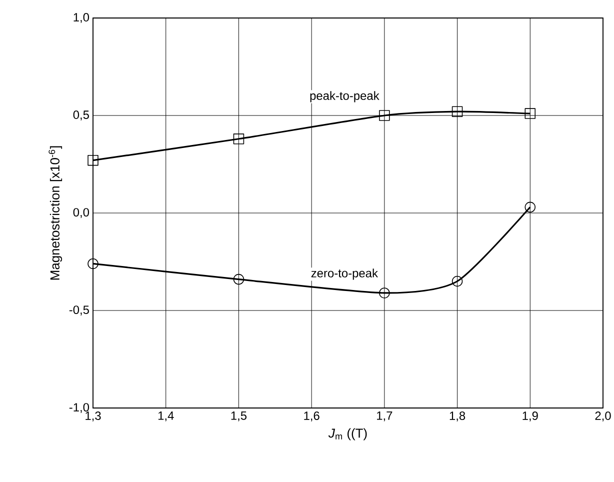  What do you see at coordinates (347, 434) in the screenshot?
I see `x-axis-title: J$_{m}$ ((T)` at bounding box center [347, 434].